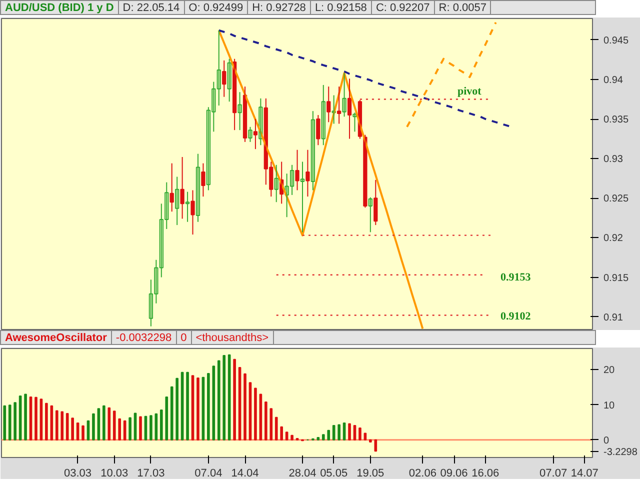 The image size is (640, 480). What do you see at coordinates (151, 8) in the screenshot?
I see `text: D: 22.05.14` at bounding box center [151, 8].